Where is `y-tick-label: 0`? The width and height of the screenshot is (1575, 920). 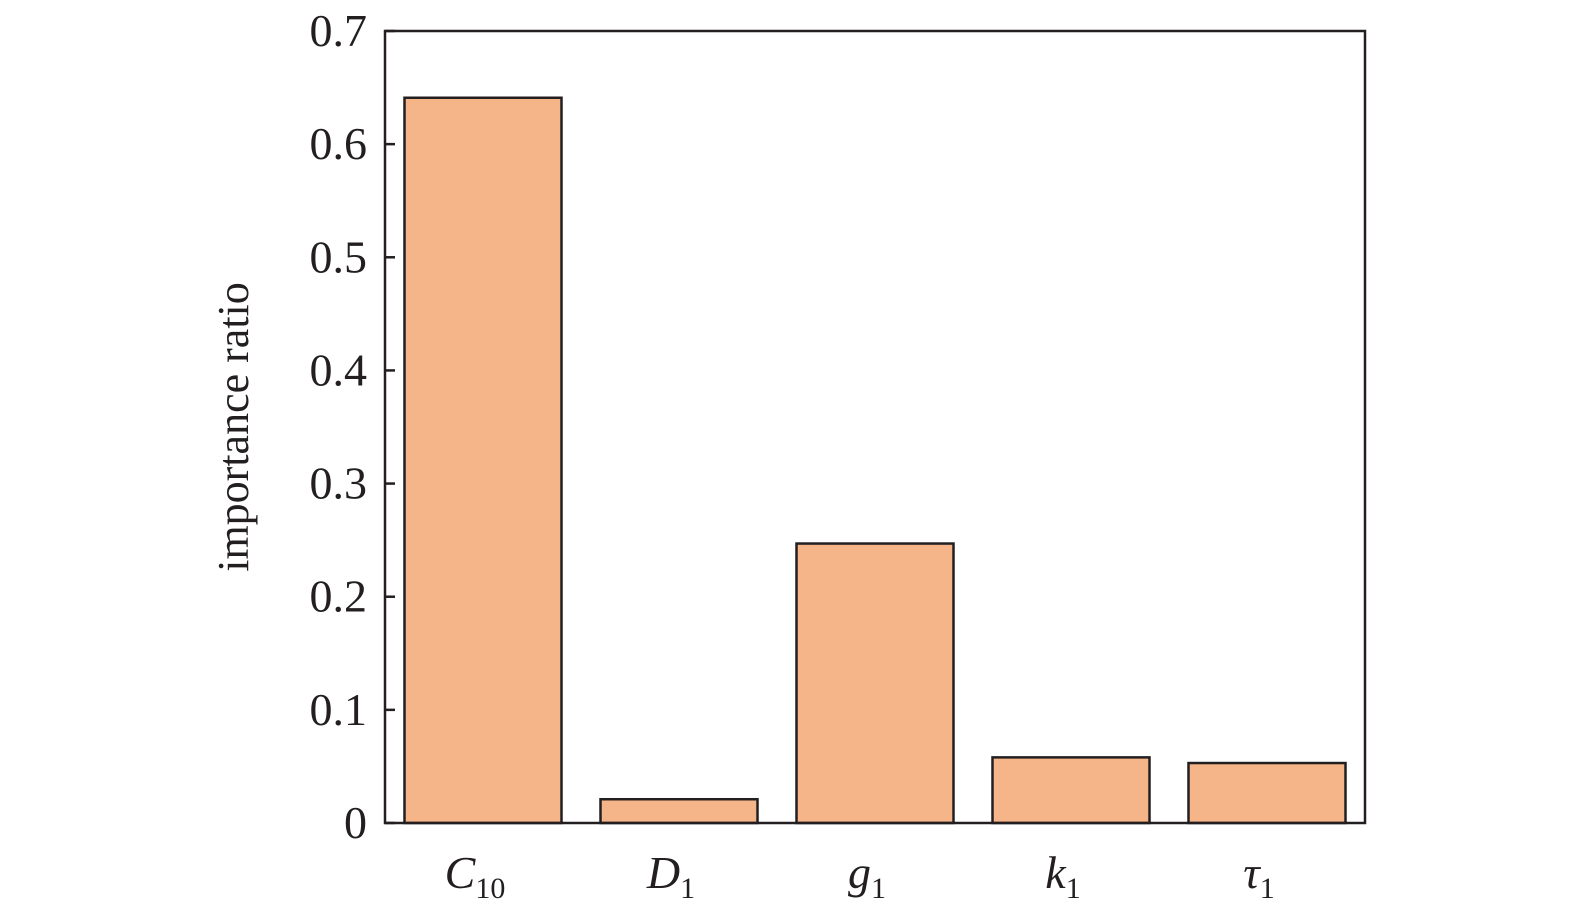
y-tick-label: 0 is located at coordinates (355, 822).